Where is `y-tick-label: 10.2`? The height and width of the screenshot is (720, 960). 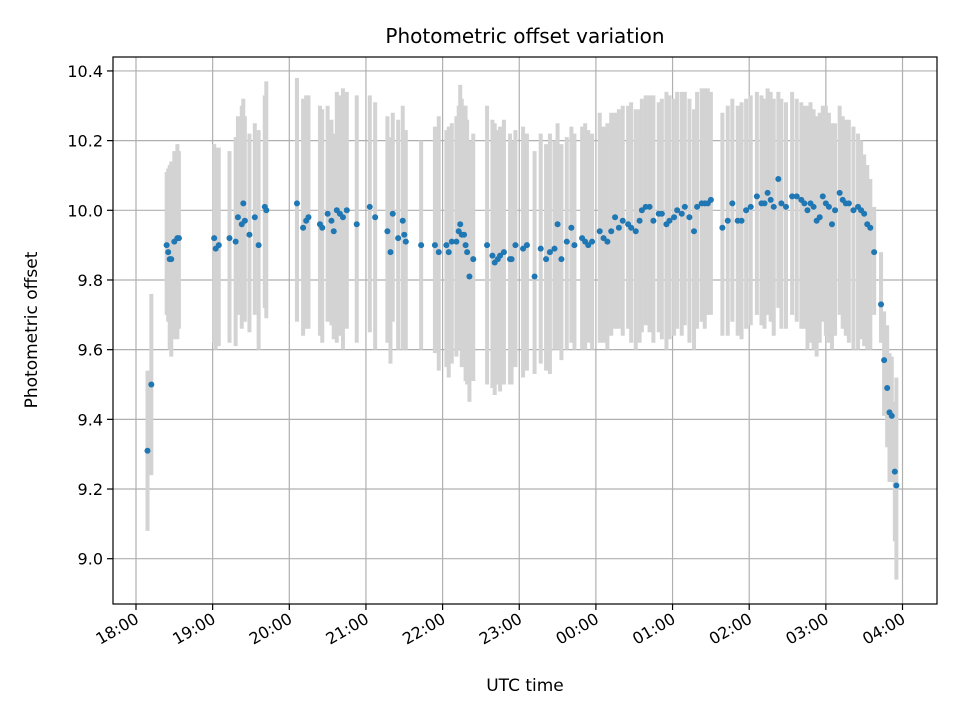
y-tick-label: 10.2 is located at coordinates (85, 141).